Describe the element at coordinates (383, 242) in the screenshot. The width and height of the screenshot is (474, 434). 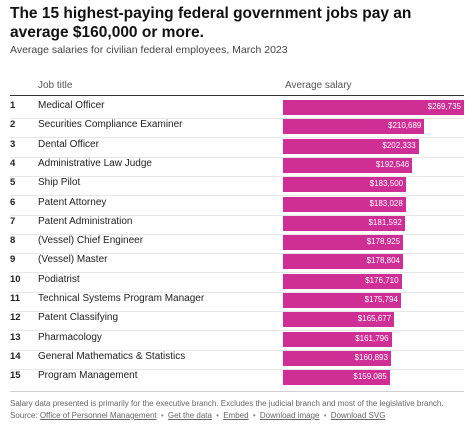
I see `salary-value-label: $178,925` at that location.